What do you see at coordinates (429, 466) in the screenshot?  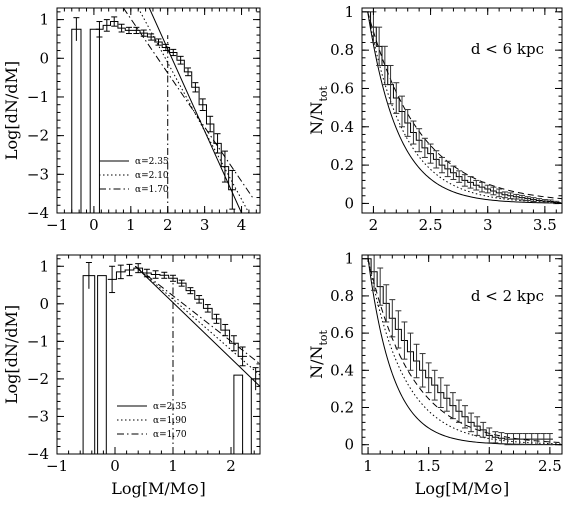 I see `x-tick-label: 1.5` at bounding box center [429, 466].